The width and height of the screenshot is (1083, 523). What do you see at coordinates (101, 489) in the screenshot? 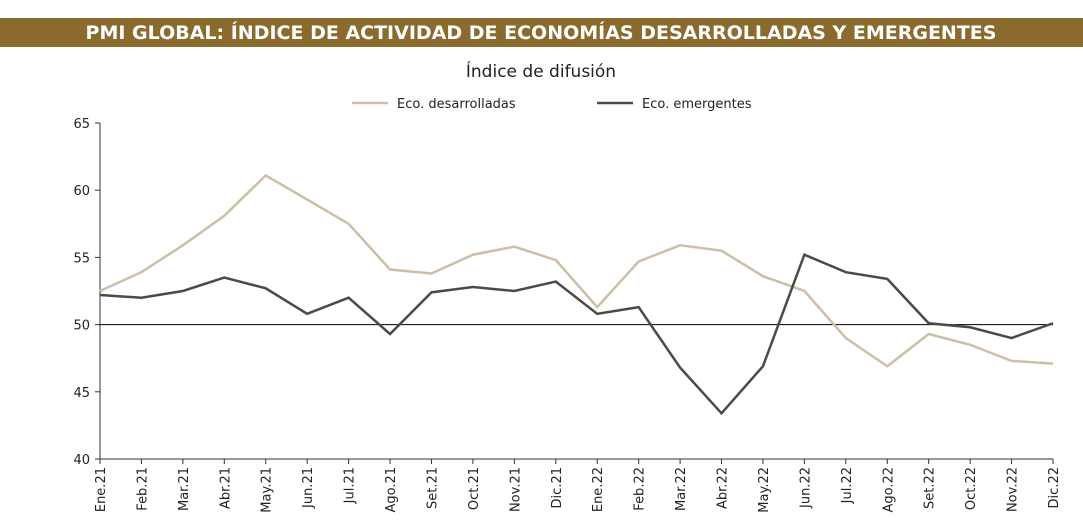
I see `x-tick-label: Ene.21` at bounding box center [101, 489].